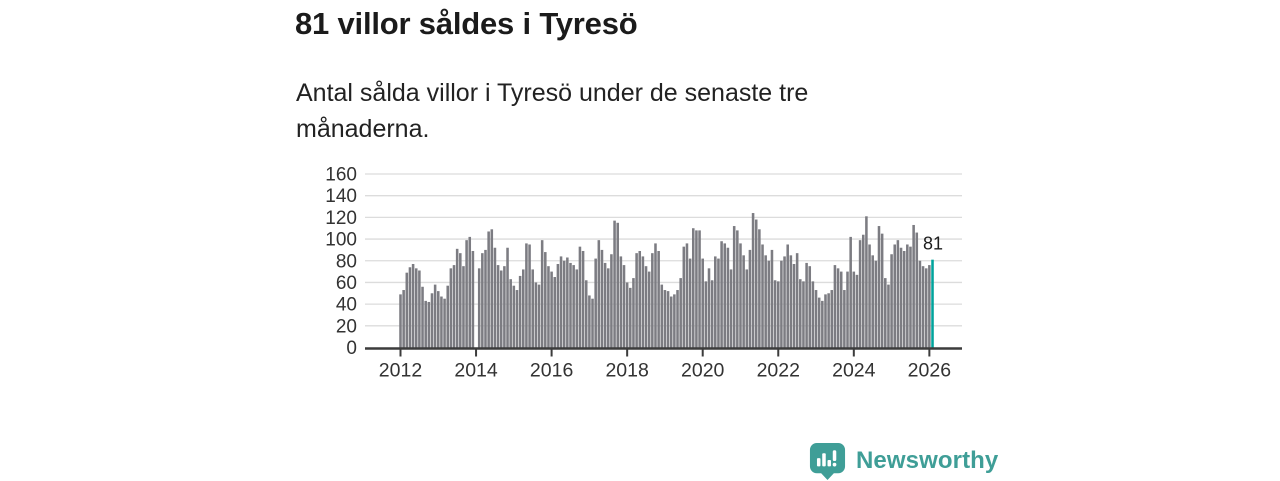 The width and height of the screenshot is (1280, 481). What do you see at coordinates (827, 461) in the screenshot?
I see `bar-chart-speech-bubble-icon` at bounding box center [827, 461].